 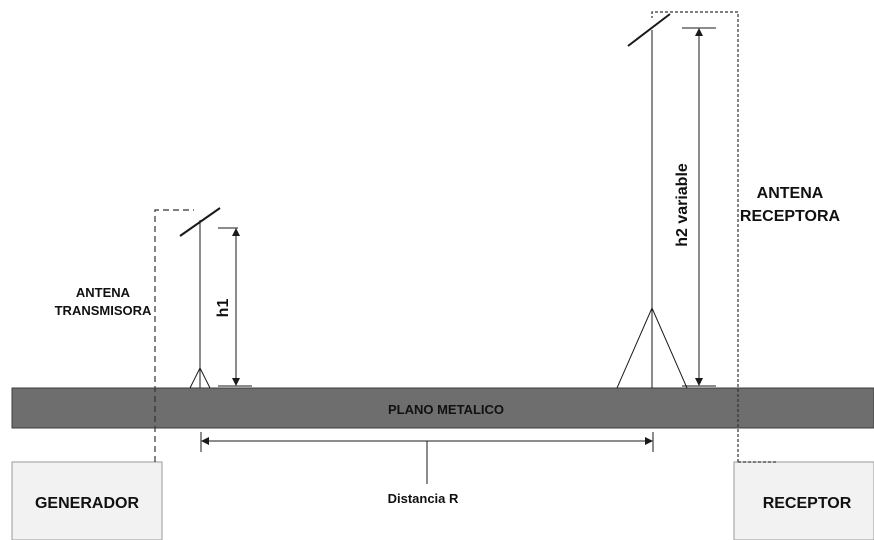 What do you see at coordinates (223, 308) in the screenshot?
I see `h1-label: h1` at bounding box center [223, 308].